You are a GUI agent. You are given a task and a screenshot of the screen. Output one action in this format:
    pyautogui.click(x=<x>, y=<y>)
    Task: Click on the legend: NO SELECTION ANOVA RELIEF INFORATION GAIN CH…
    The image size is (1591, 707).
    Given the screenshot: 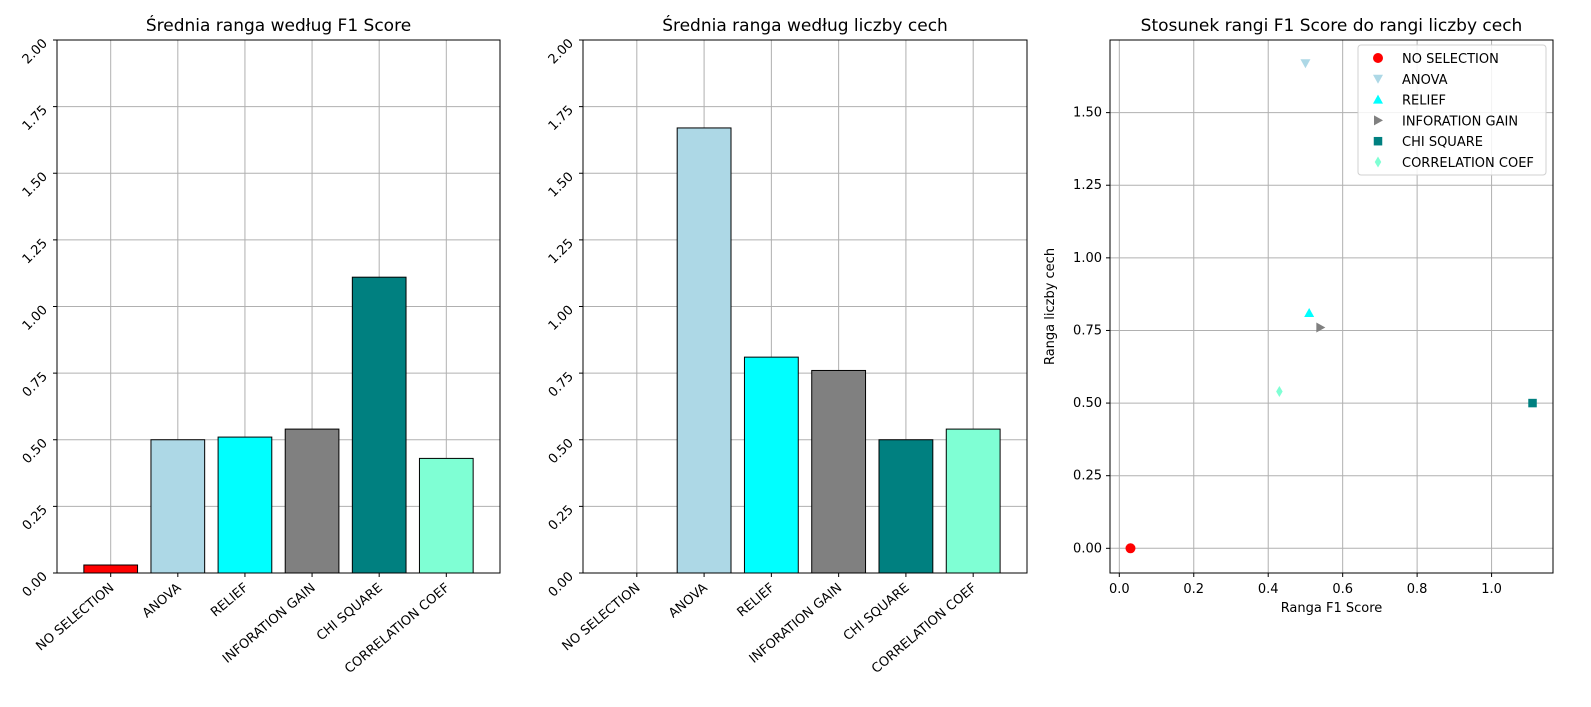 What is the action you would take?
    pyautogui.click(x=1452, y=110)
    